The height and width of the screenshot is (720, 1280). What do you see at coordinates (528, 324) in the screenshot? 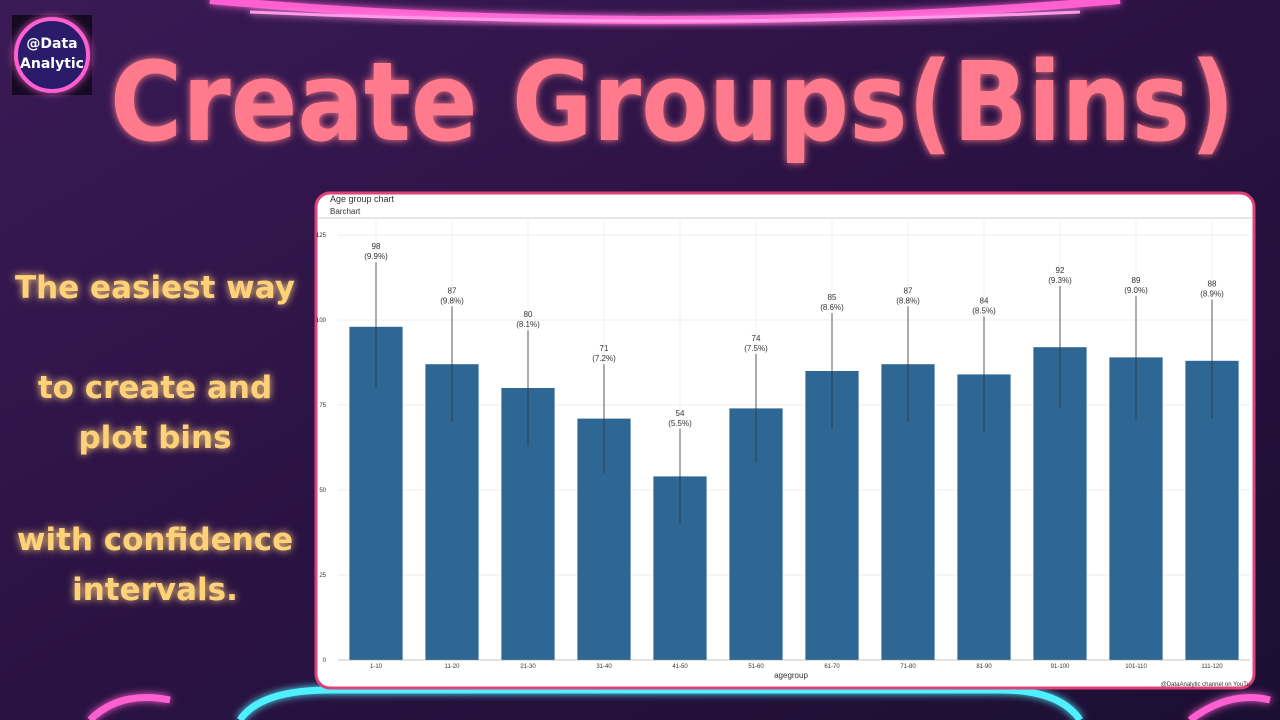
I see `percent-label: (8.1%)` at bounding box center [528, 324].